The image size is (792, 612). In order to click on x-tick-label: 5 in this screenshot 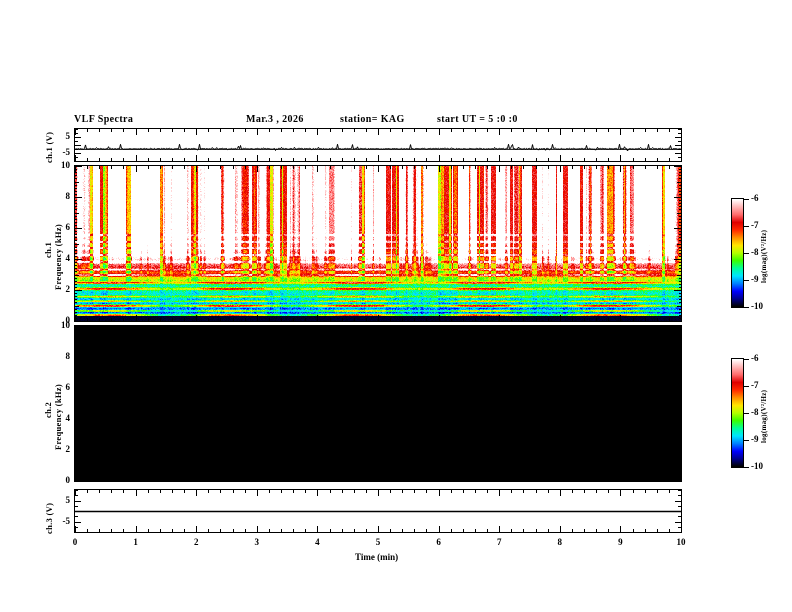, I will do `click(378, 542)`.